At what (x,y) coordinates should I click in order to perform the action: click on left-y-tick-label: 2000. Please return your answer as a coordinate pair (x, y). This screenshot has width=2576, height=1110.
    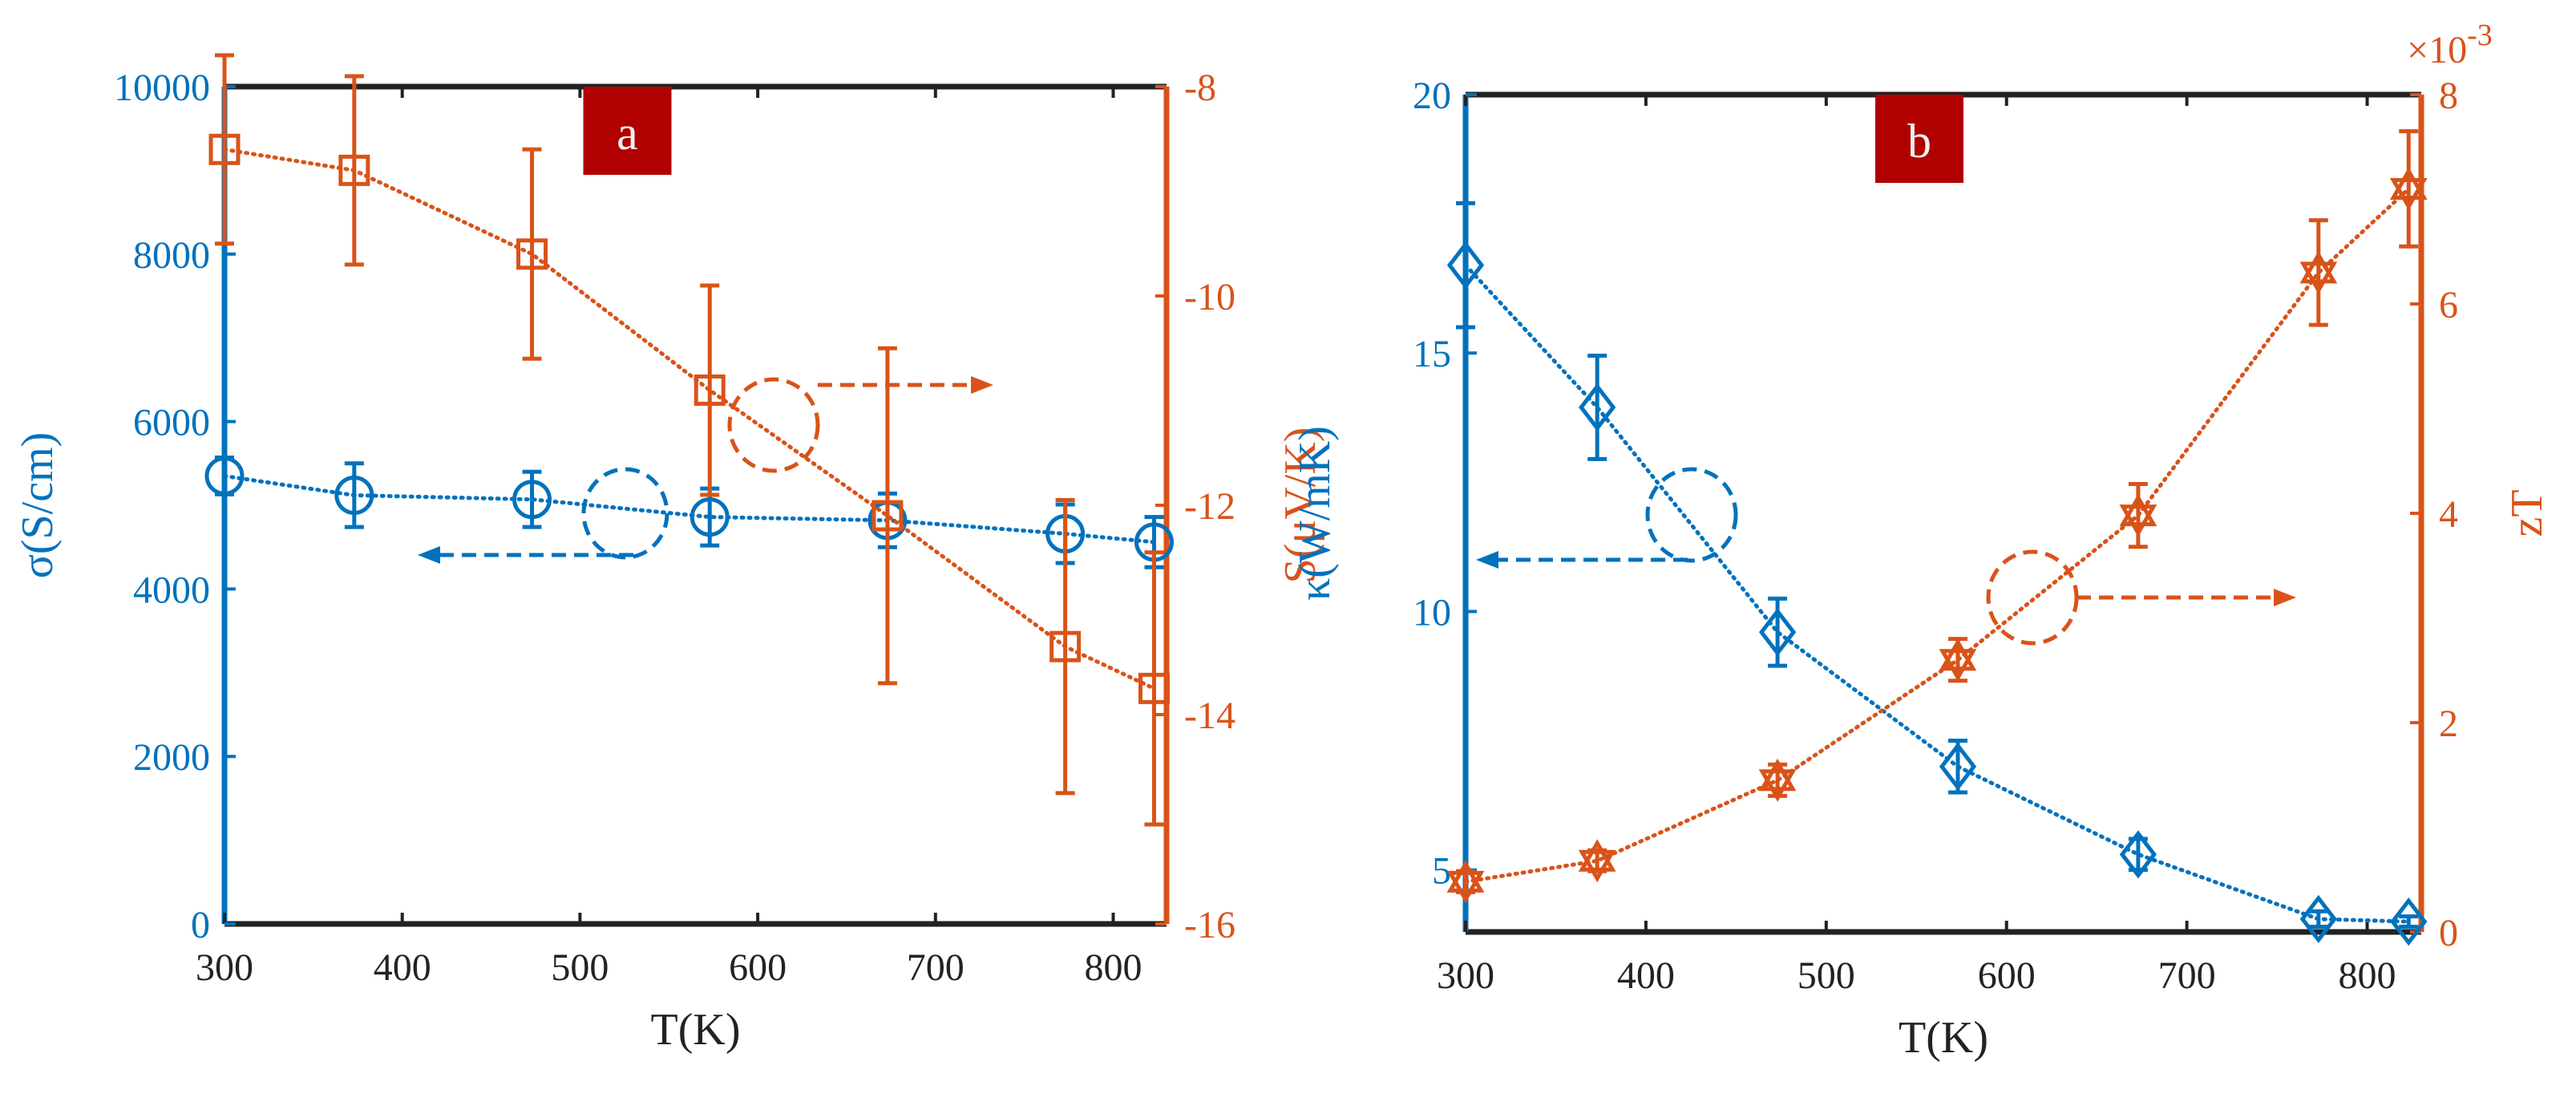
    Looking at the image, I should click on (171, 757).